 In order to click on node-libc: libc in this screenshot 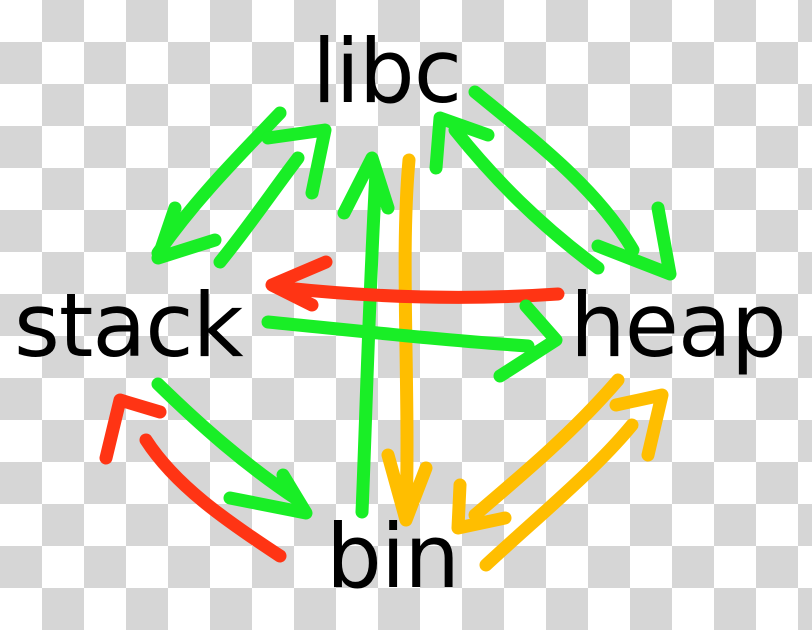, I will do `click(387, 71)`.